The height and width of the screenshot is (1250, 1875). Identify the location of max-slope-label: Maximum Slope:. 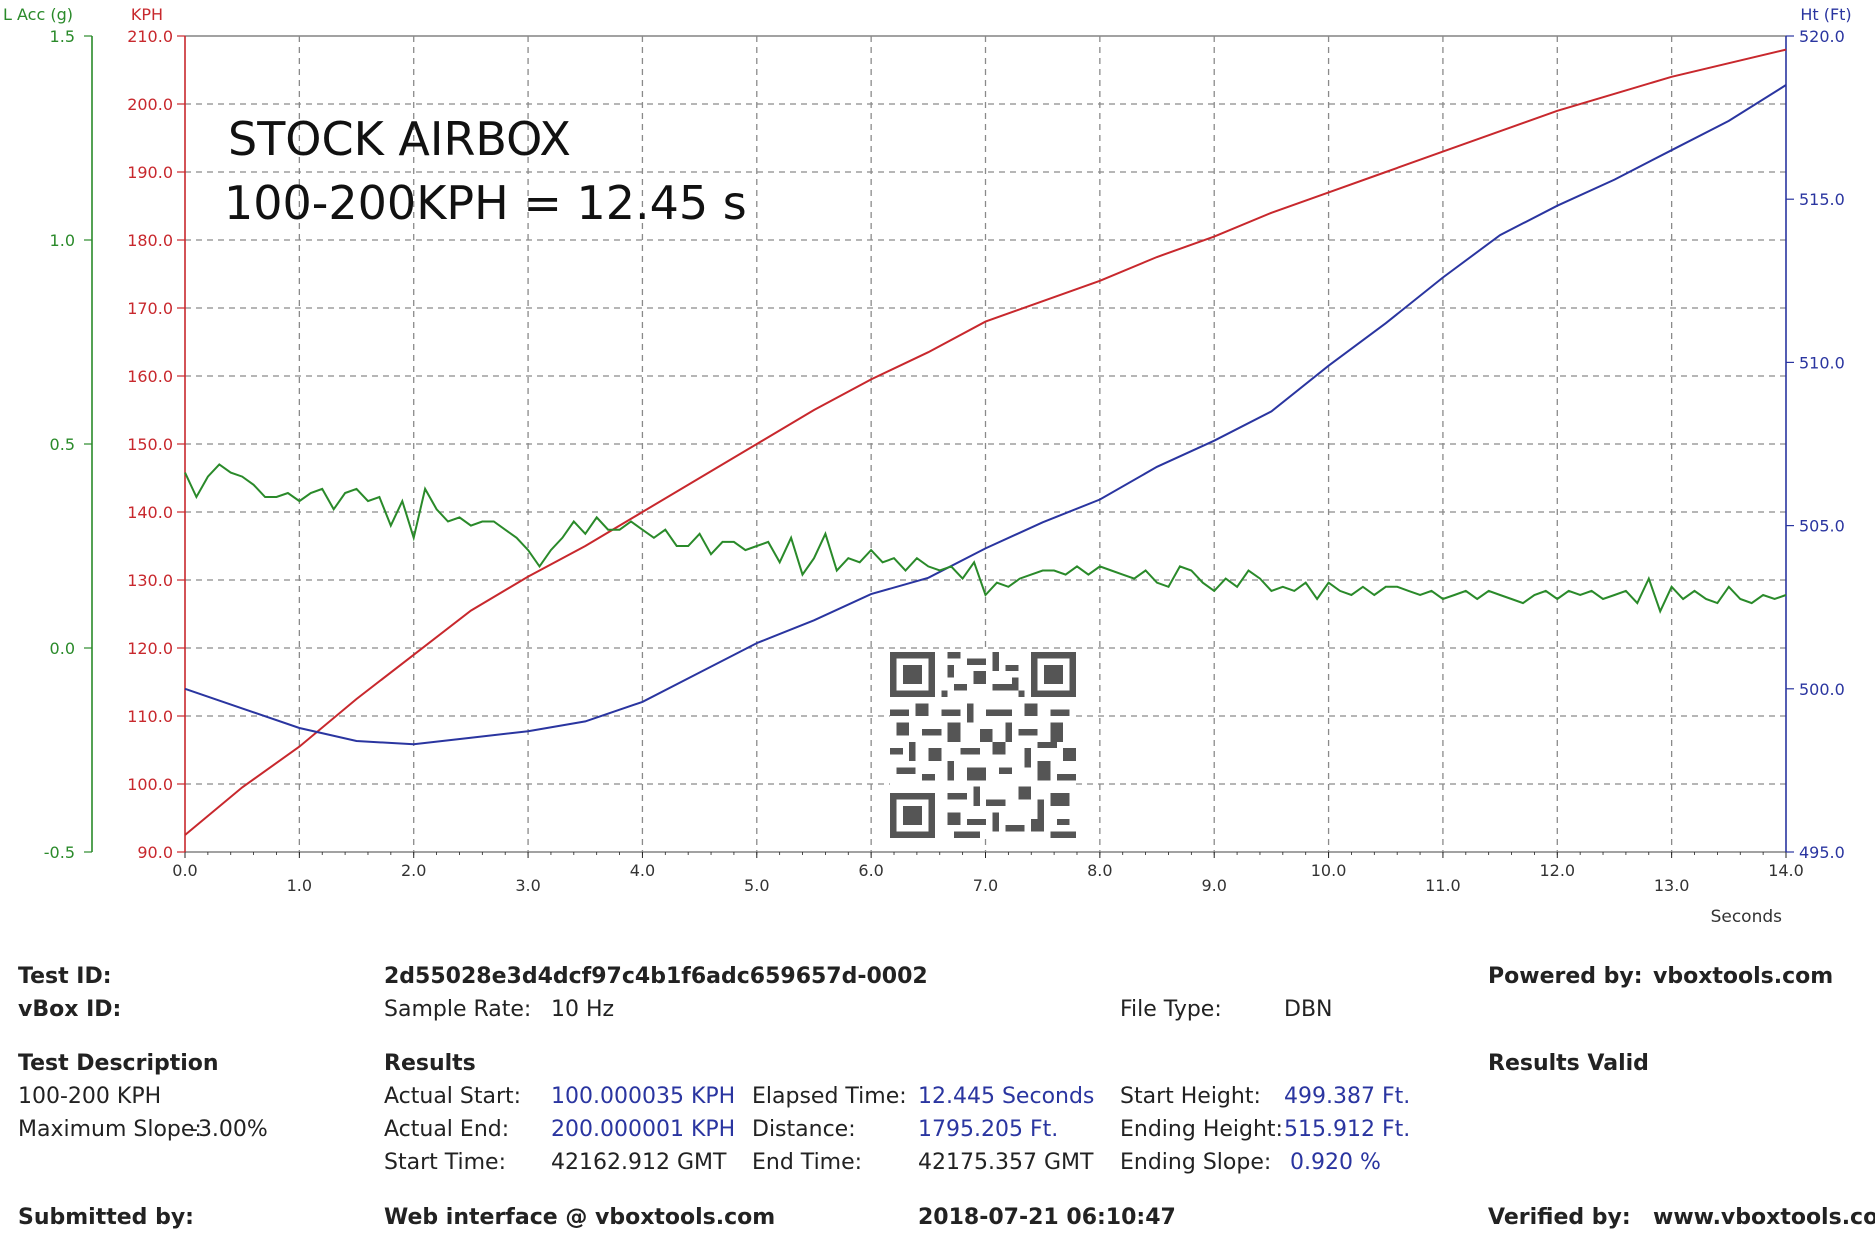
(110, 1129).